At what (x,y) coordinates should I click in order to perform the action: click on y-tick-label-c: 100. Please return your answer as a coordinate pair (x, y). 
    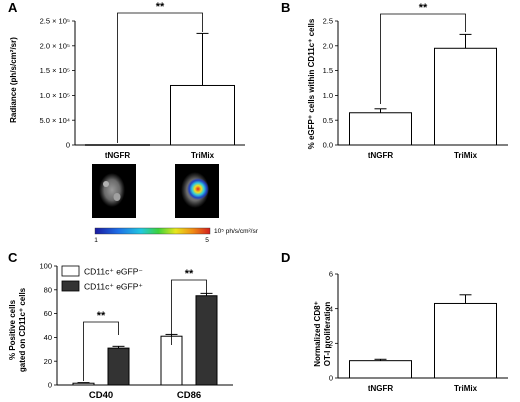
    Looking at the image, I should click on (45, 266).